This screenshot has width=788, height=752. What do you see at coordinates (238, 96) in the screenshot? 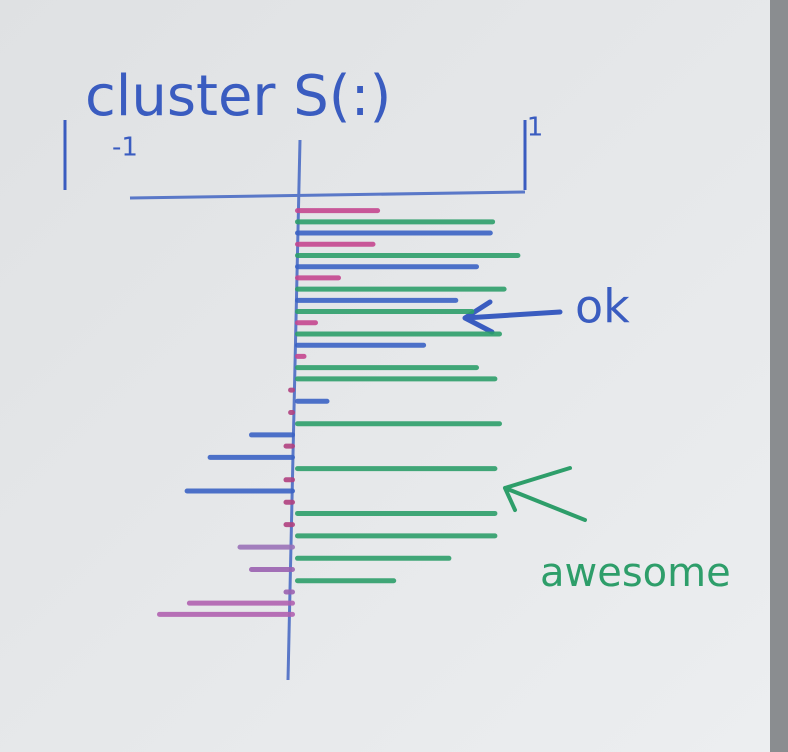
I see `chart-title: cluster S(:)` at bounding box center [238, 96].